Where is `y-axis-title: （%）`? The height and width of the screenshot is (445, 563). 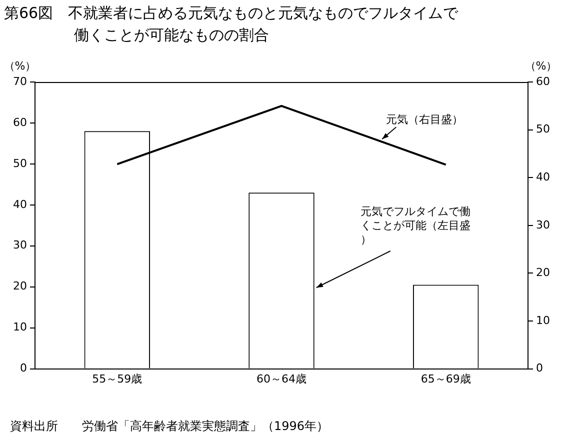 y-axis-title: （%） is located at coordinates (20, 65).